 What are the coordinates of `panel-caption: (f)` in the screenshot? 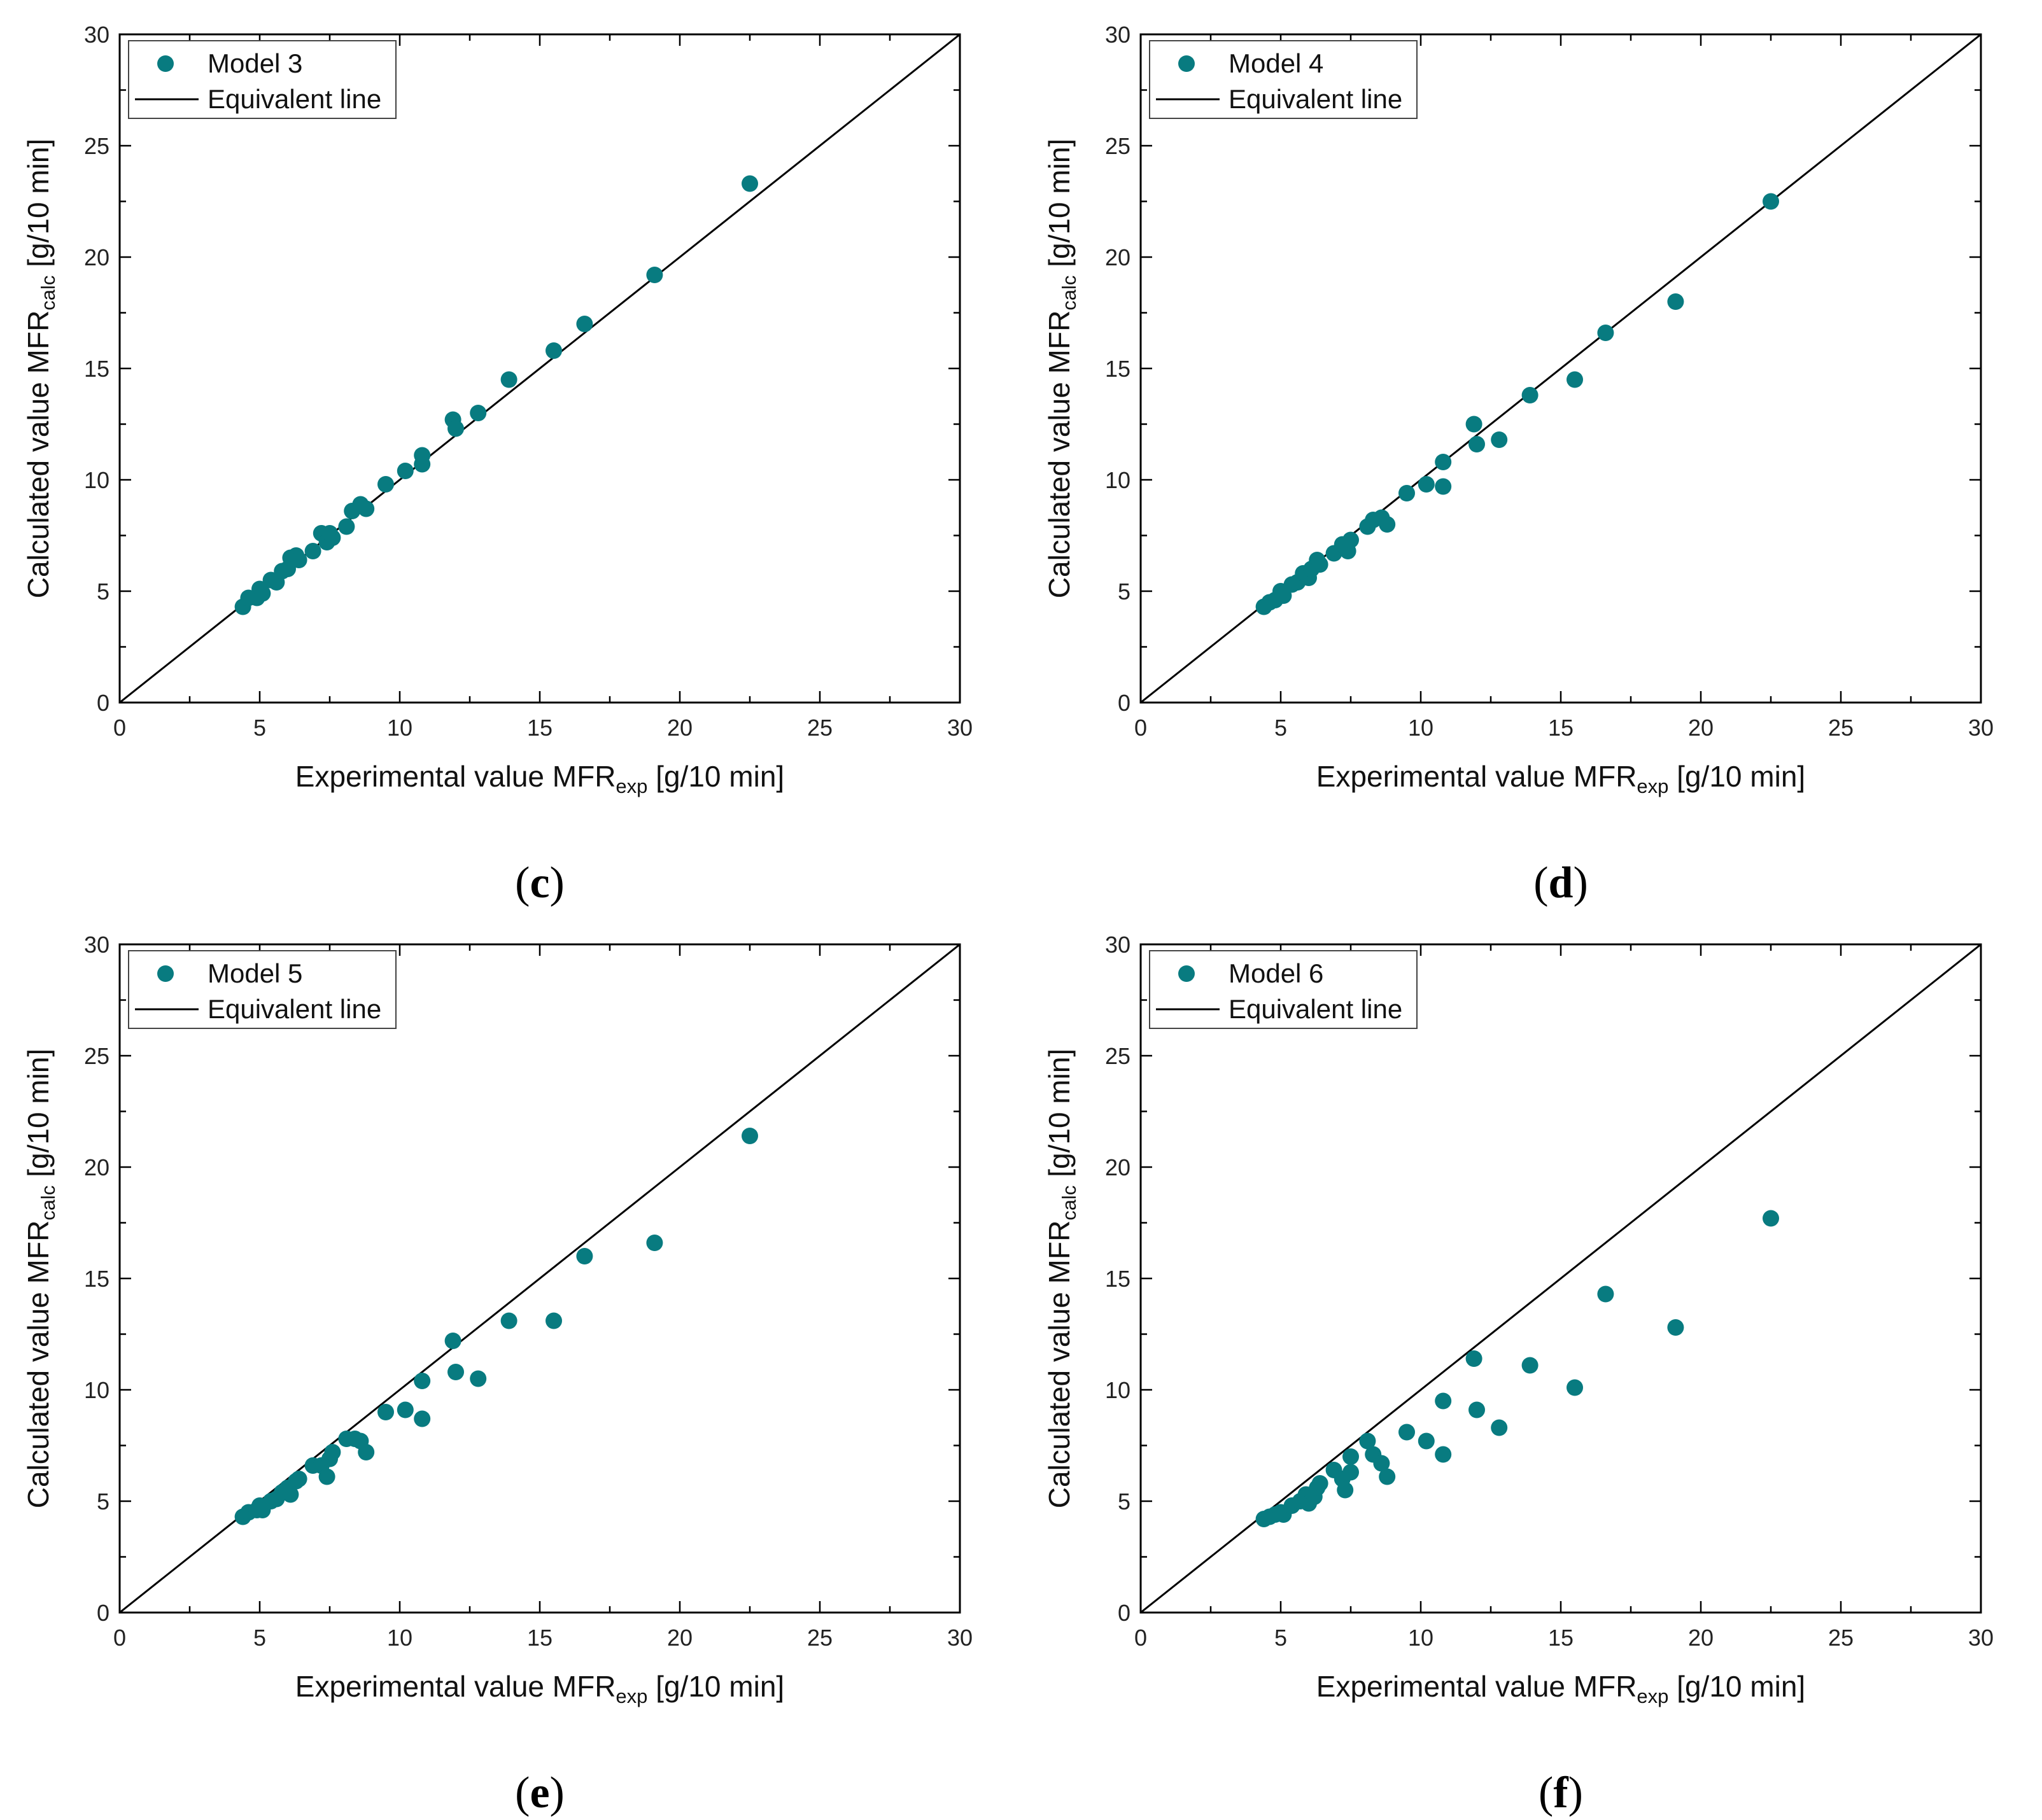 It's located at (1561, 1792).